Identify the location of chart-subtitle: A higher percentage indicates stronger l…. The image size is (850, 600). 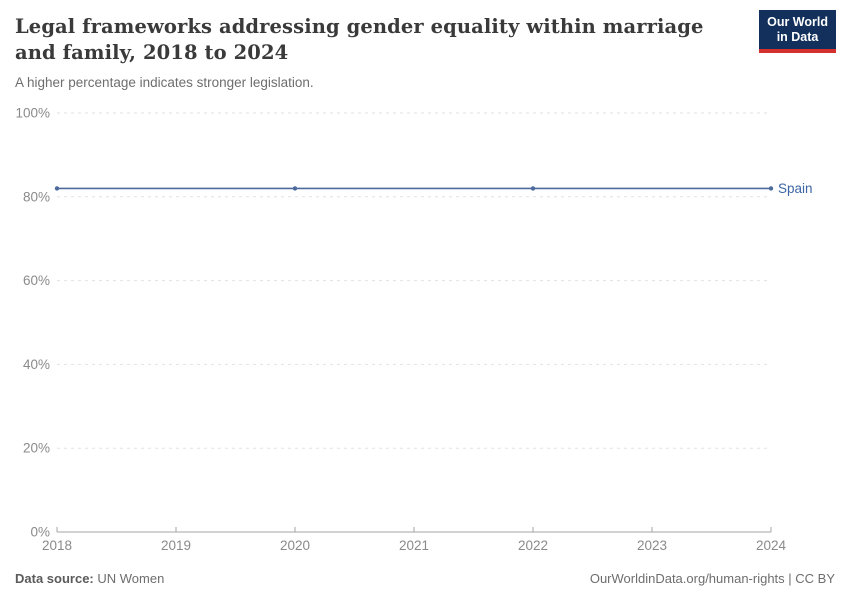
(164, 82).